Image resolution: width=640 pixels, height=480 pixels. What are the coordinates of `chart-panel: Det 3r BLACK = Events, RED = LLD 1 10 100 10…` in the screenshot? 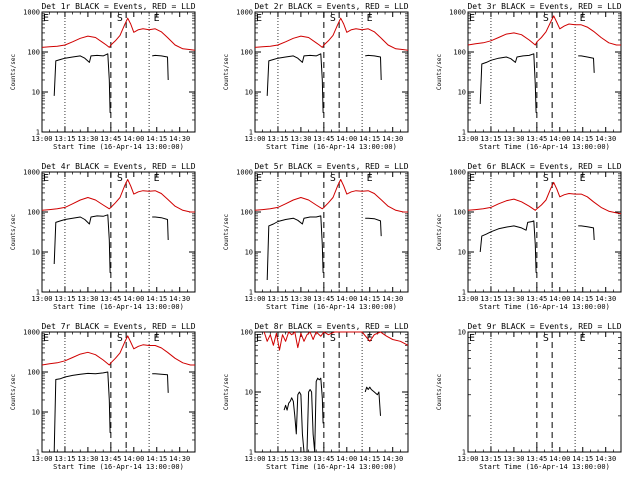 It's located at (529, 76).